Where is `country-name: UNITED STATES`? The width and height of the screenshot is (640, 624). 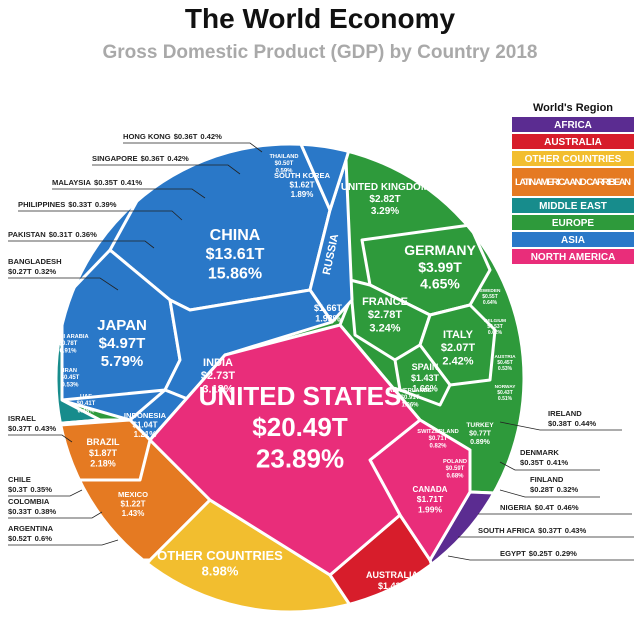 country-name: UNITED STATES is located at coordinates (300, 396).